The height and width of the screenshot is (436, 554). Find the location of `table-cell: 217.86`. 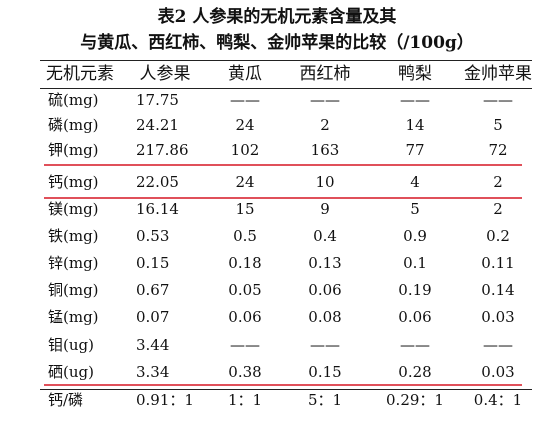

table-cell: 217.86 is located at coordinates (162, 150).